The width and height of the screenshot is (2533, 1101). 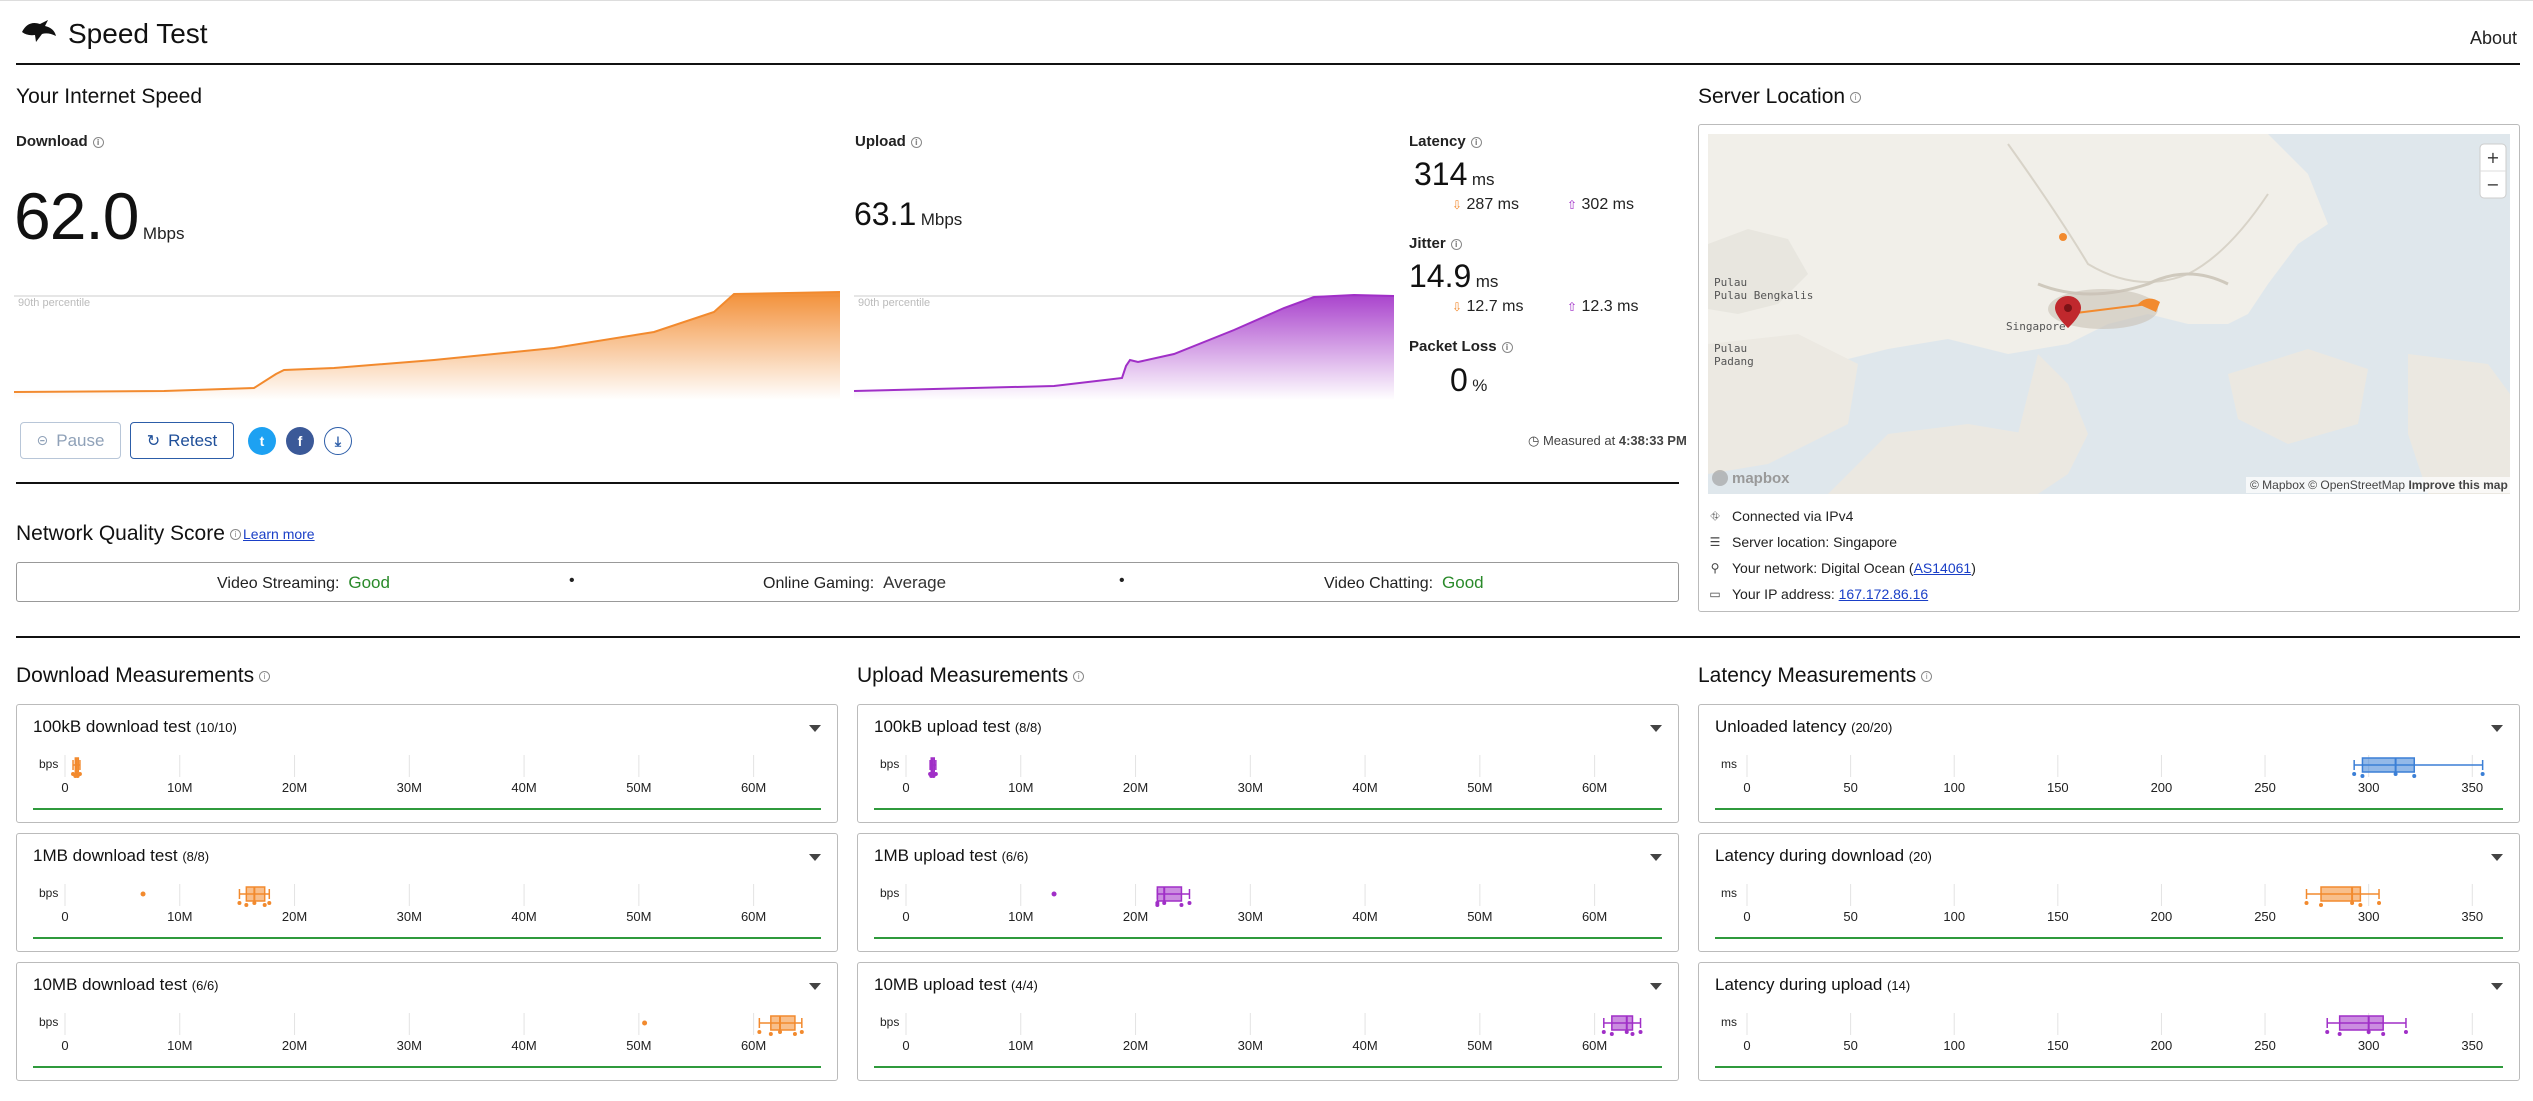 I want to click on tick-label: 350, so click(x=2472, y=916).